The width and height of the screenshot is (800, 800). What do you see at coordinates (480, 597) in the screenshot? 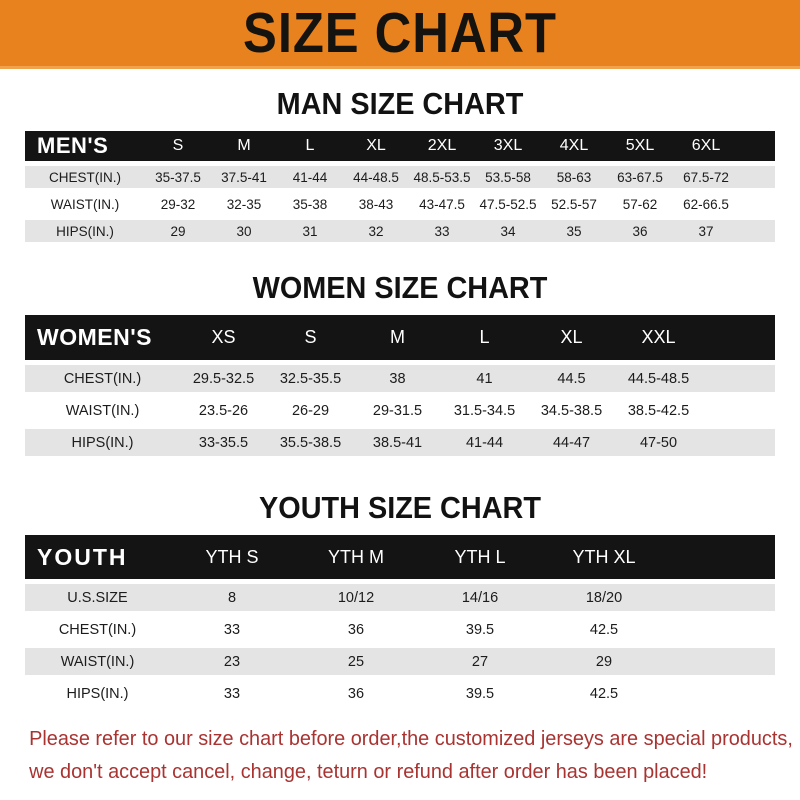
I see `size-cell: 14/16` at bounding box center [480, 597].